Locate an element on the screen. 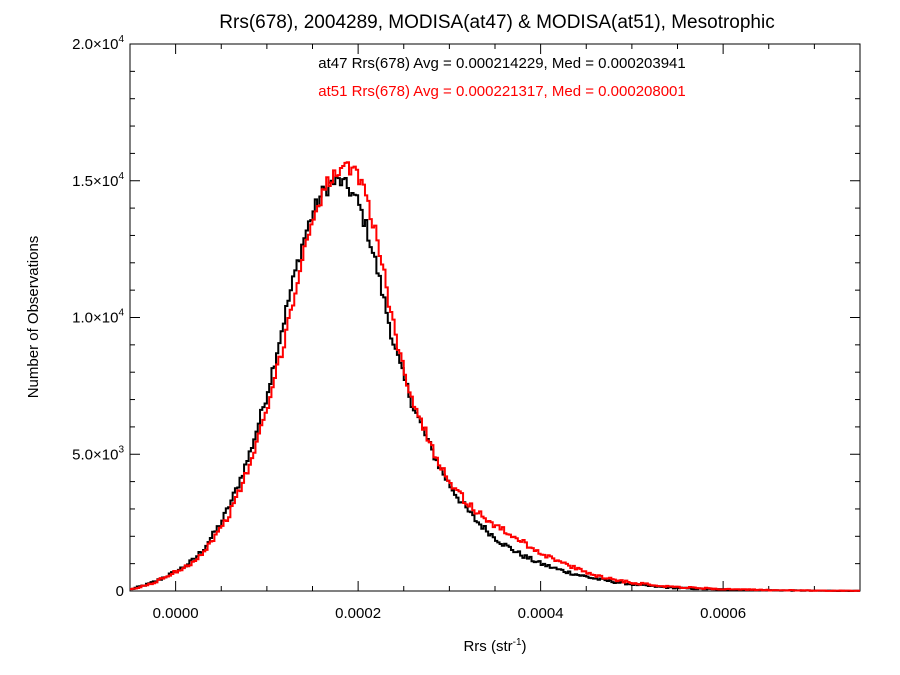 The image size is (900, 675). x-tick-label: 0.0000 is located at coordinates (176, 613).